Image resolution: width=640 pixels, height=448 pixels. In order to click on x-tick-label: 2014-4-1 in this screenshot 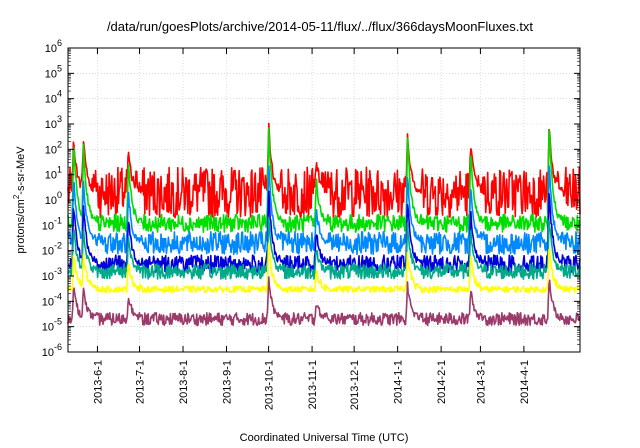, I will do `click(525, 382)`.